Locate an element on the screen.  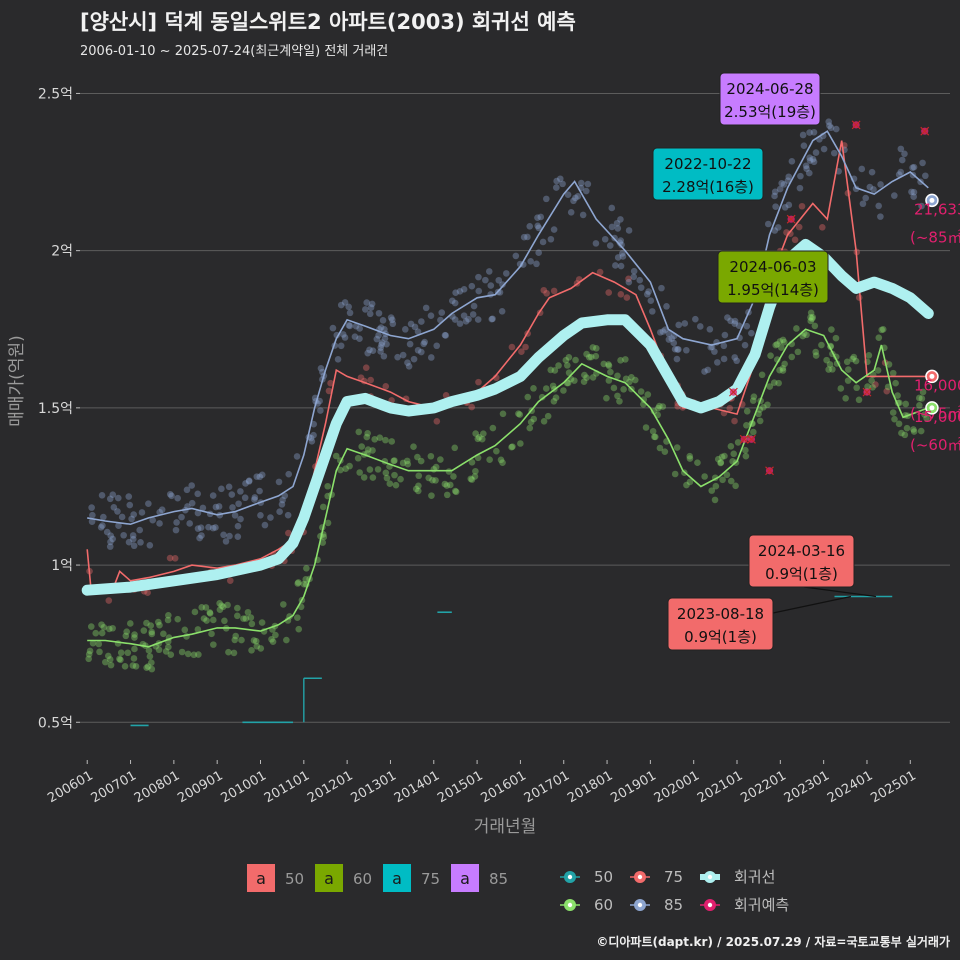
x-tick-label: 202301 is located at coordinates (807, 787).